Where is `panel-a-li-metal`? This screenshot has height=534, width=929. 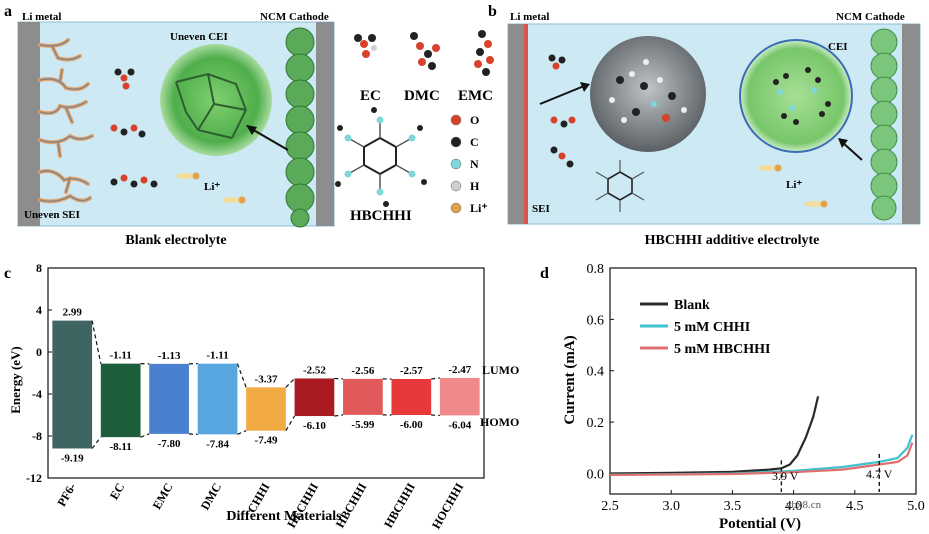
panel-a-li-metal is located at coordinates (29, 124).